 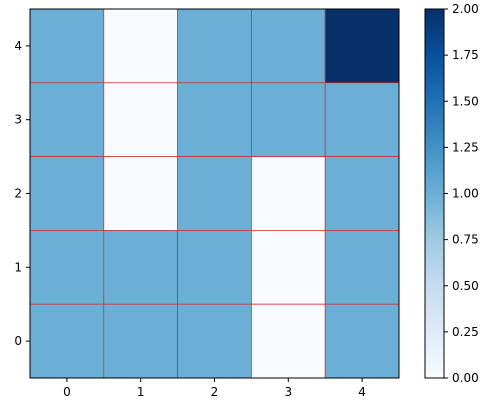 I want to click on colorbar-ticks: 0.00 0.25 0.50 0.75 1.00 1.25 1.50 1.75 2.00, so click(x=461, y=193).